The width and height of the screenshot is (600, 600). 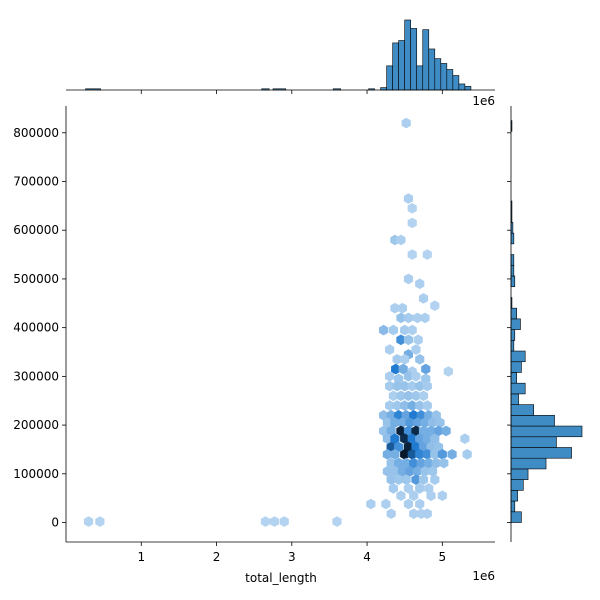 I want to click on x-tick-label-0: 1, so click(x=141, y=557).